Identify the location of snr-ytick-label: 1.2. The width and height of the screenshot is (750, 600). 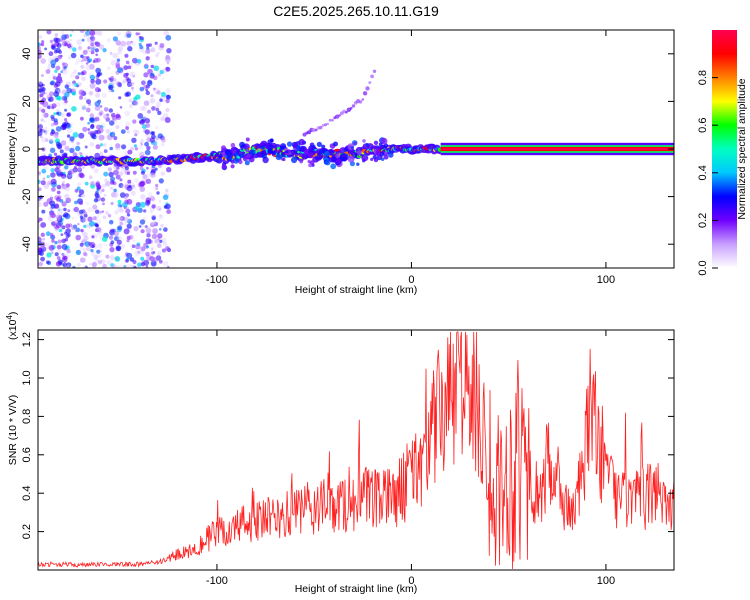
(27, 339).